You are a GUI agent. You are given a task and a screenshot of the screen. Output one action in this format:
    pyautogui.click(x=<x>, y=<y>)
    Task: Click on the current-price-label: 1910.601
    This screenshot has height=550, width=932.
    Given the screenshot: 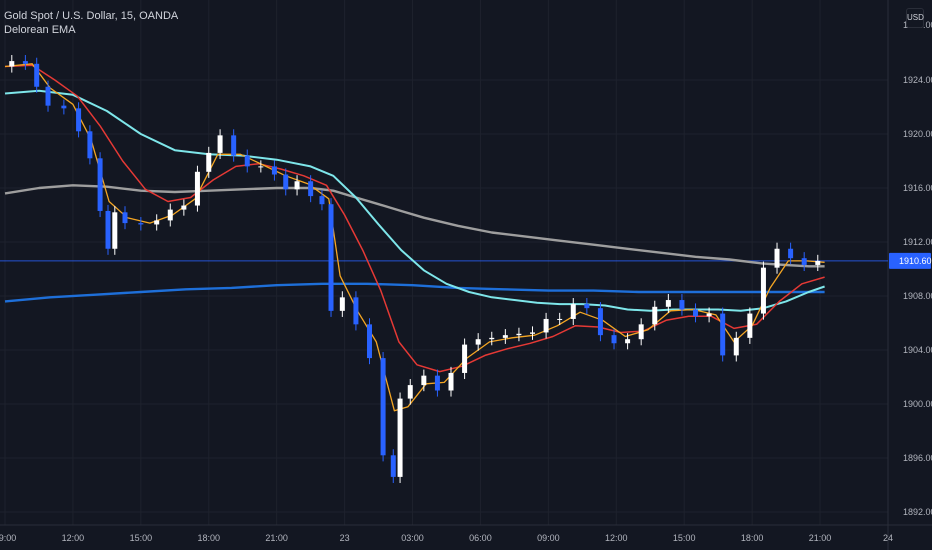 What is the action you would take?
    pyautogui.click(x=915, y=261)
    